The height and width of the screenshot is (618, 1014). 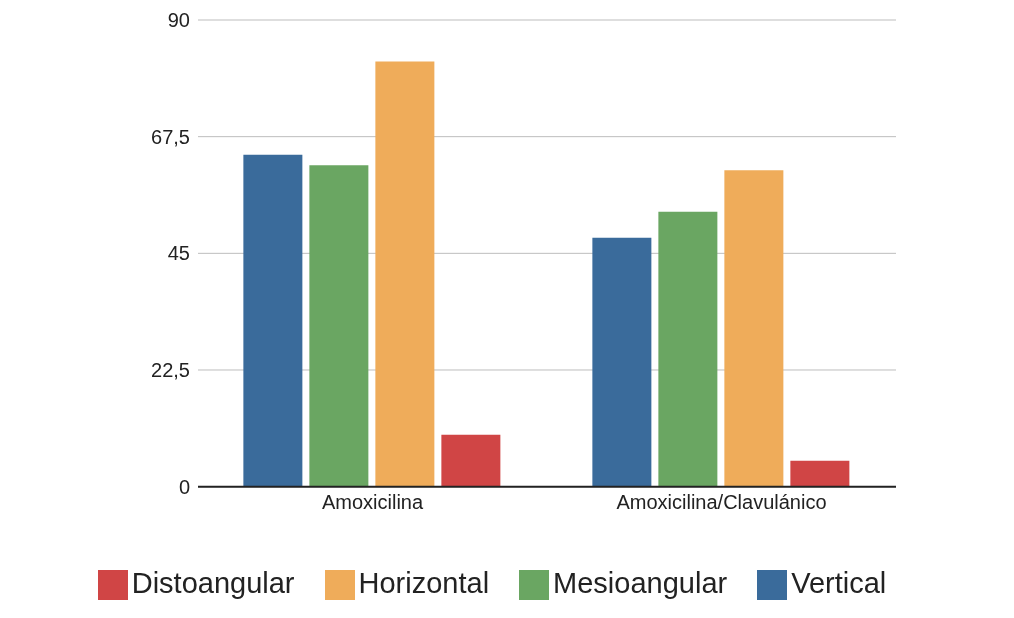 I want to click on y-tick-label: 0, so click(x=184, y=486).